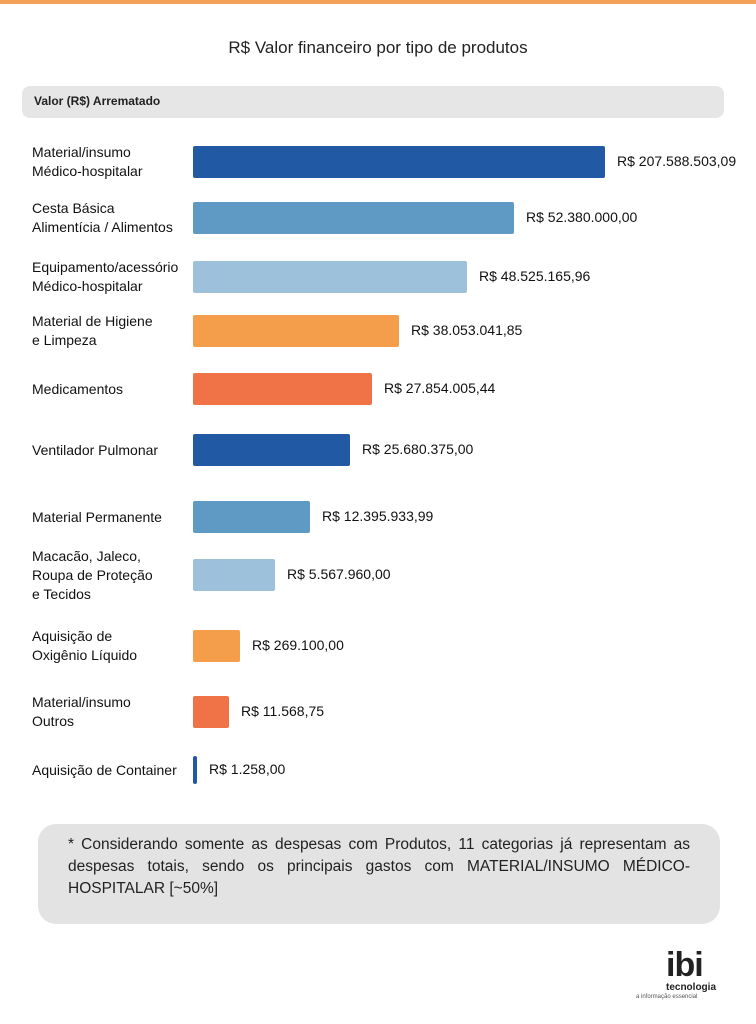 Image resolution: width=756 pixels, height=1024 pixels. I want to click on bar-value-label: R$ 1.258,00, so click(247, 769).